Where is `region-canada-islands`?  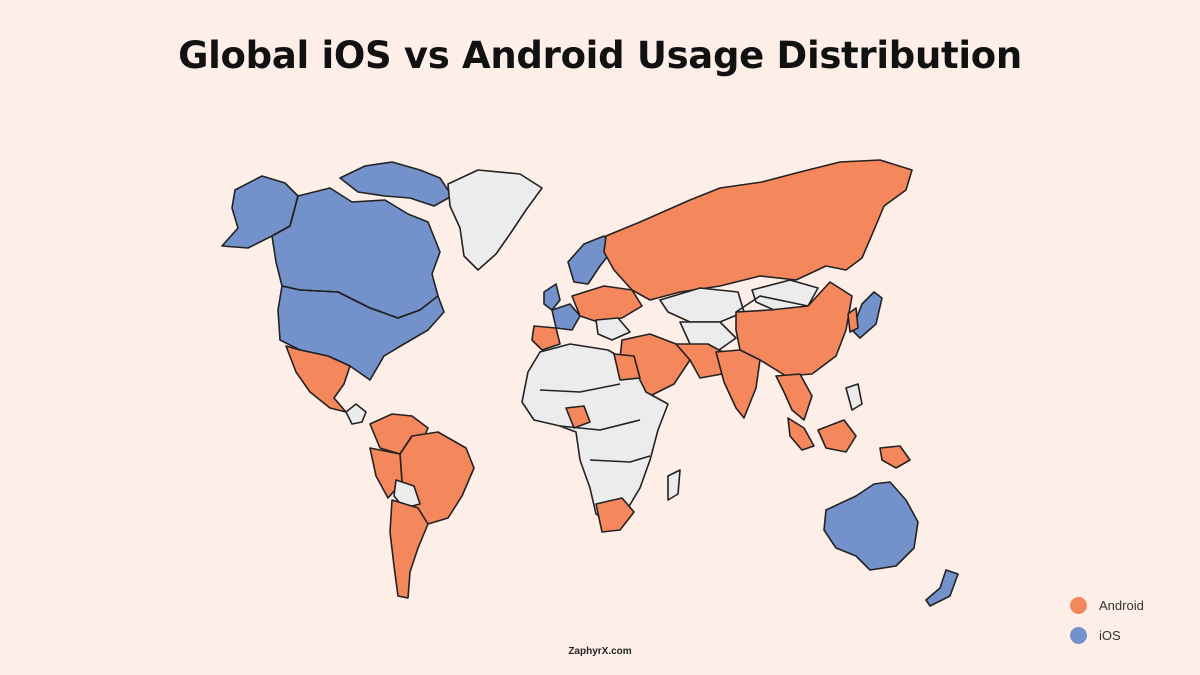 region-canada-islands is located at coordinates (396, 184).